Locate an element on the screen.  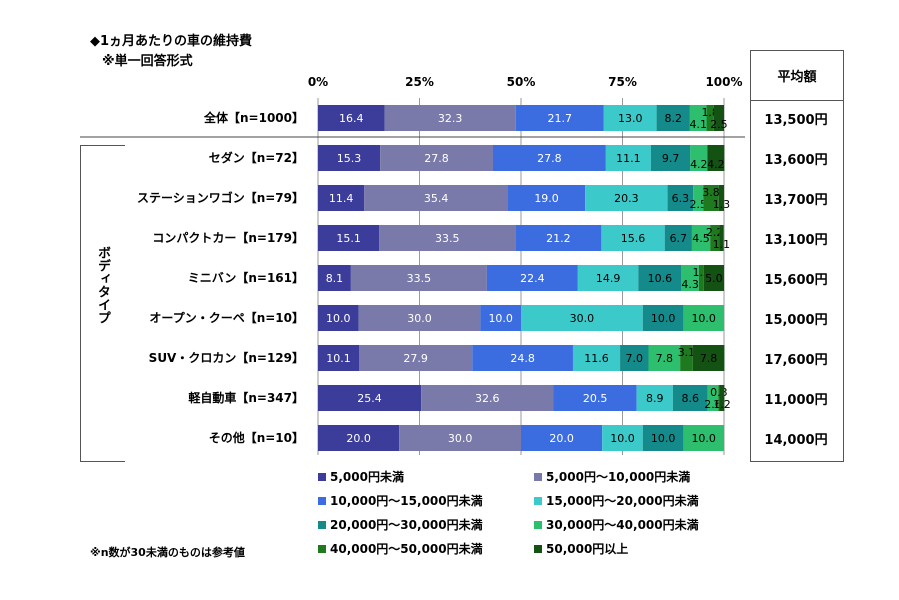
segment-value-label: 21.2 is located at coordinates (558, 238).